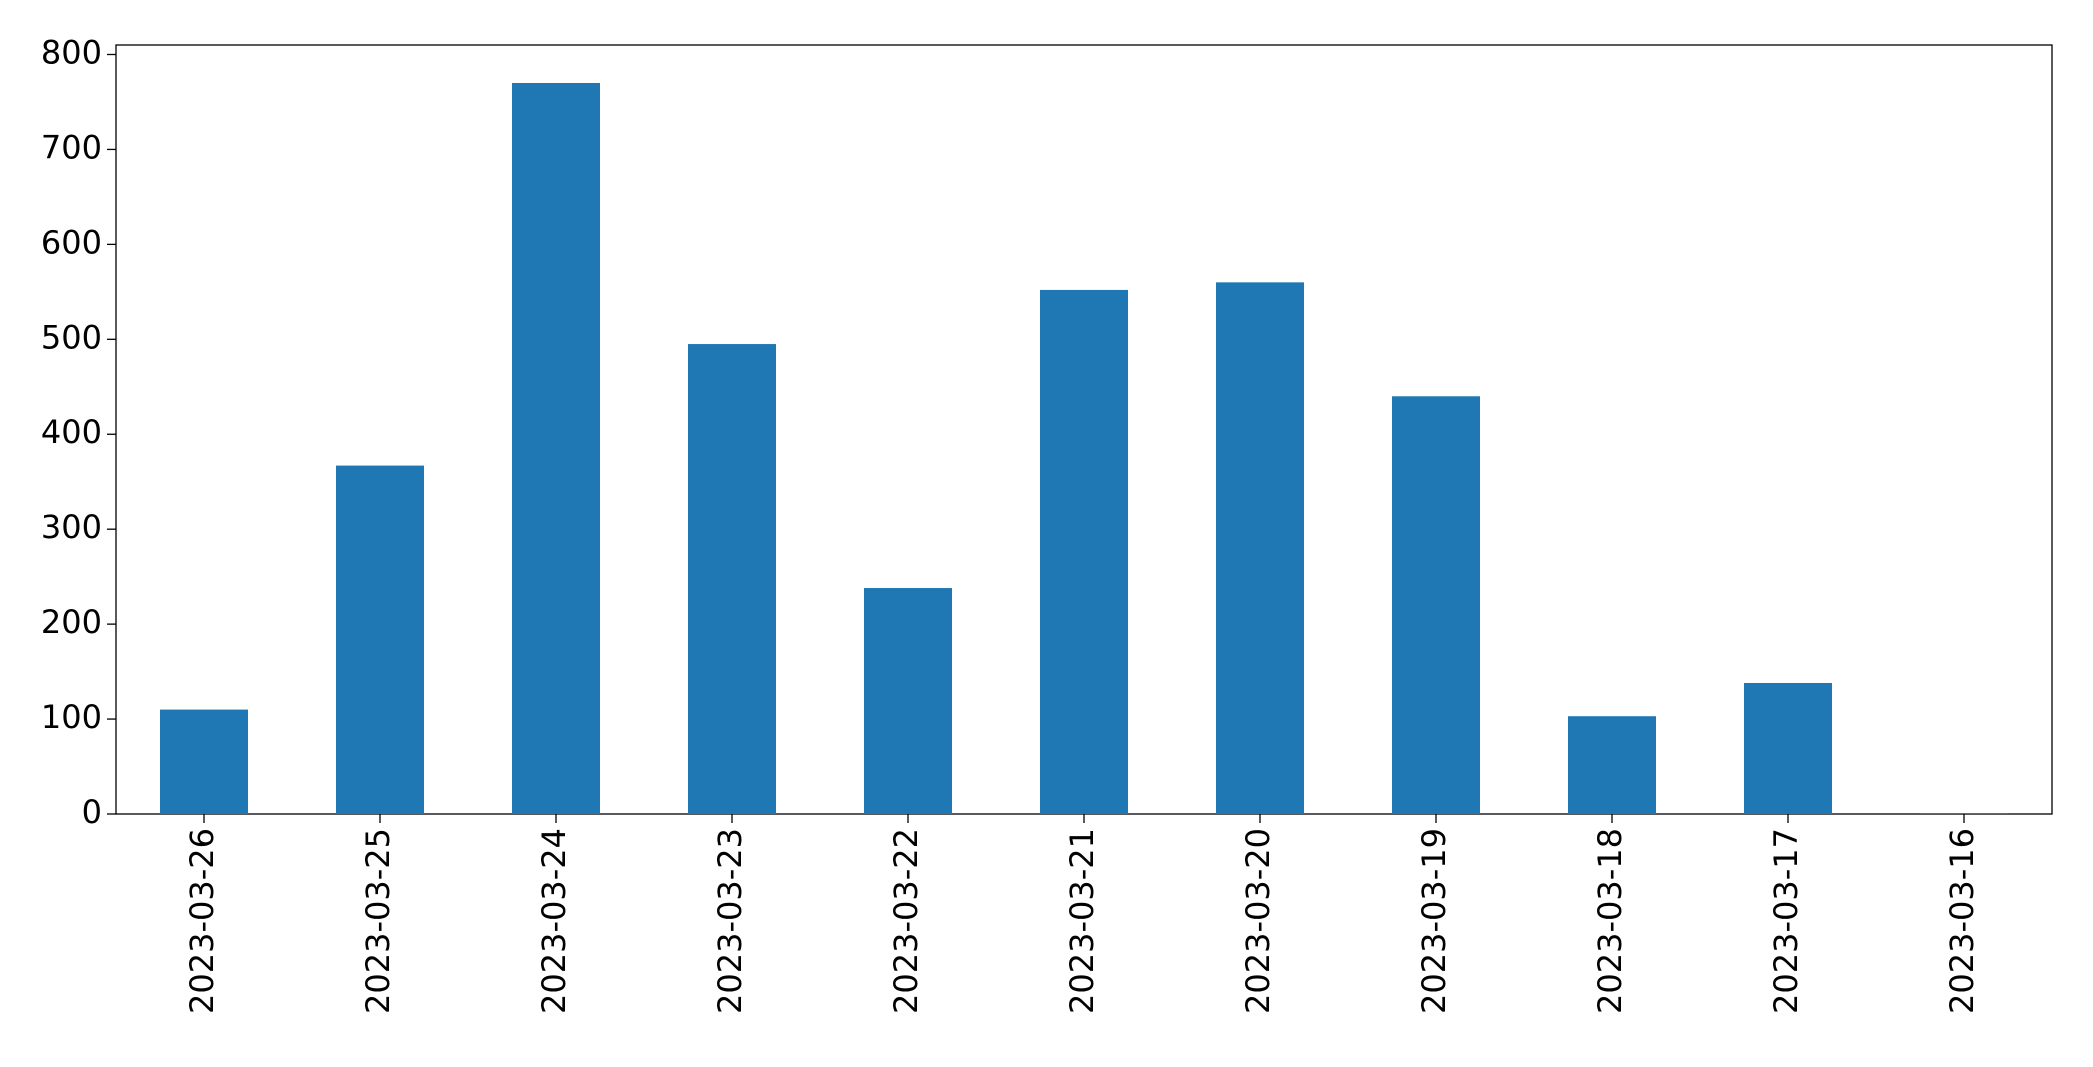 The height and width of the screenshot is (1067, 2093). Describe the element at coordinates (92, 812) in the screenshot. I see `y-tick-label: 0` at that location.